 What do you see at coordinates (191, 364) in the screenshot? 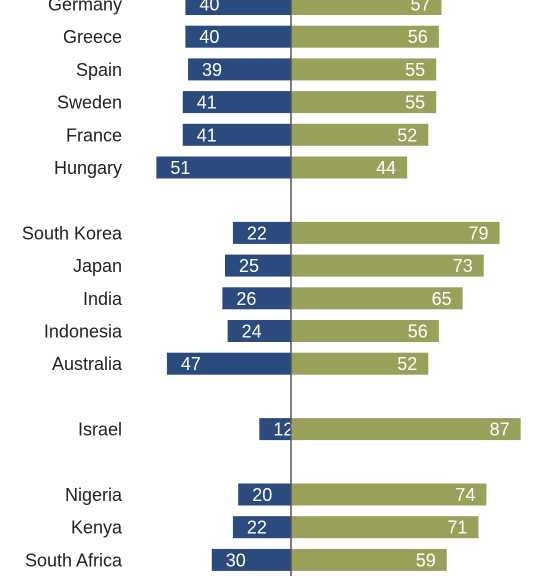
I see `left-value-label: 47` at bounding box center [191, 364].